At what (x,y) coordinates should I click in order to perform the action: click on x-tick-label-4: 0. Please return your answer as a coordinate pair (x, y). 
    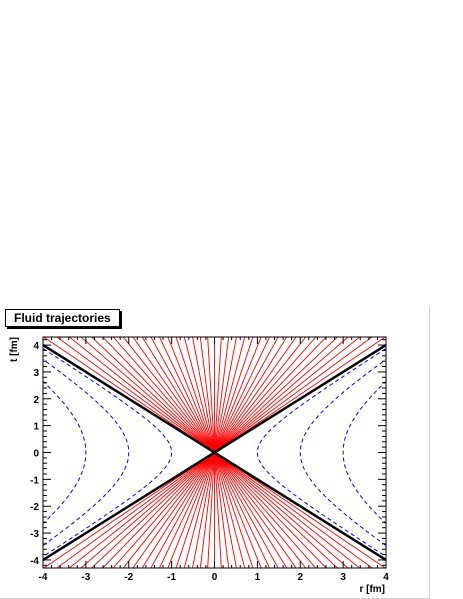
    Looking at the image, I should click on (215, 577).